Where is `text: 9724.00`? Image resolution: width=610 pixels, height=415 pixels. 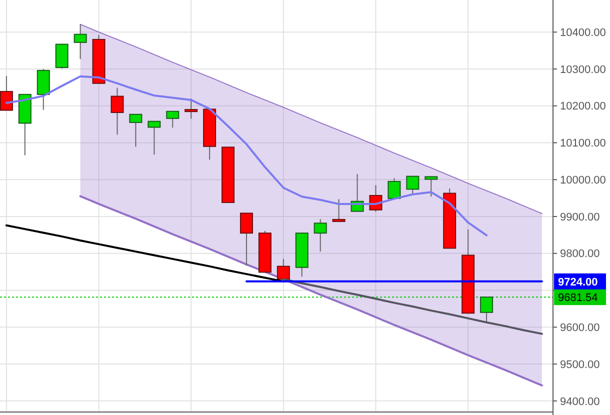 text: 9724.00 is located at coordinates (578, 282).